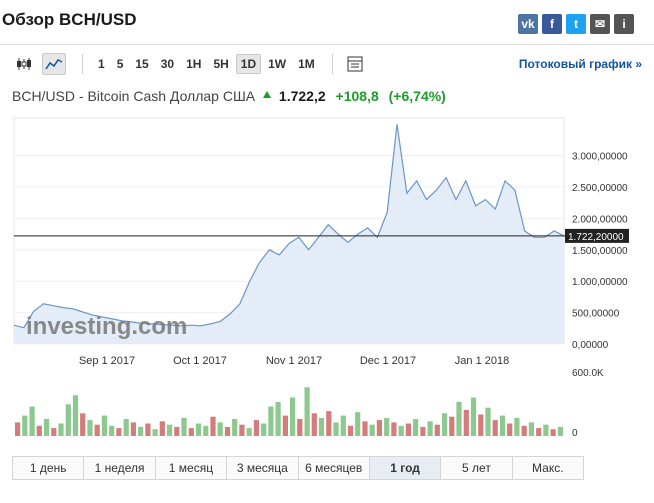 This screenshot has height=503, width=654. I want to click on current-price-label: 1.722,20000, so click(596, 237).